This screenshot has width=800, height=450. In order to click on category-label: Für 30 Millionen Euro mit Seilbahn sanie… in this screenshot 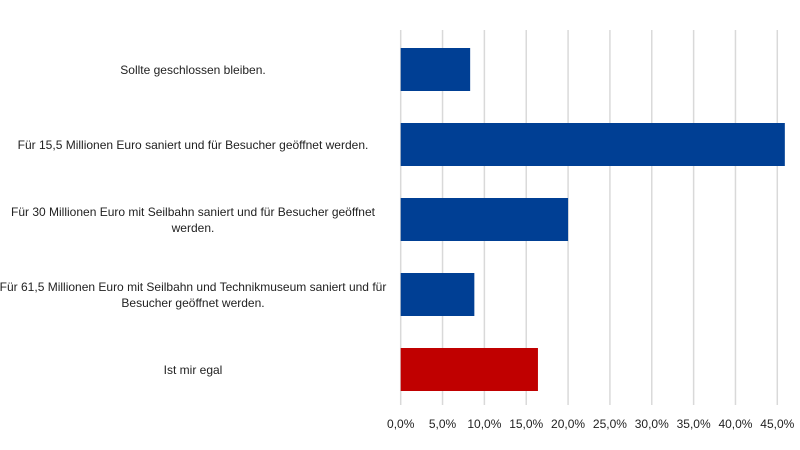, I will do `click(193, 219)`.